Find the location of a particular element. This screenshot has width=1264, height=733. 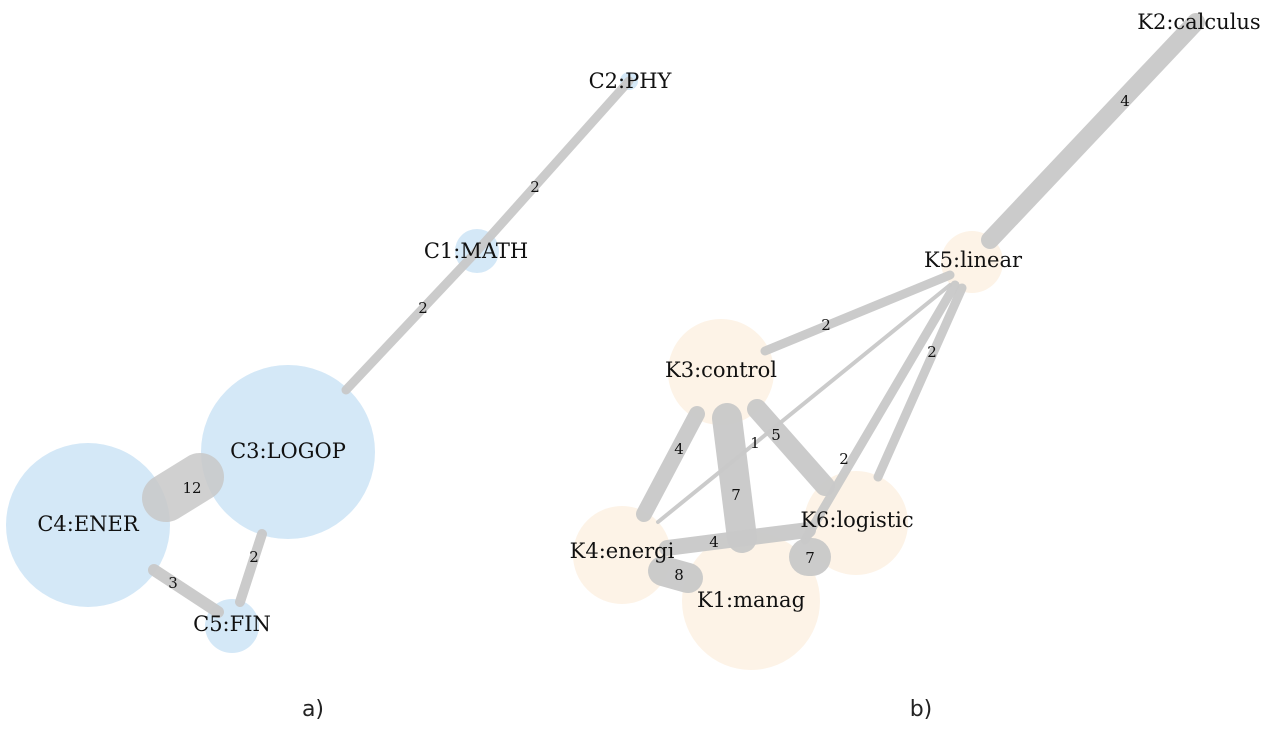

edge-label-k3-k6: 5 is located at coordinates (776, 435).